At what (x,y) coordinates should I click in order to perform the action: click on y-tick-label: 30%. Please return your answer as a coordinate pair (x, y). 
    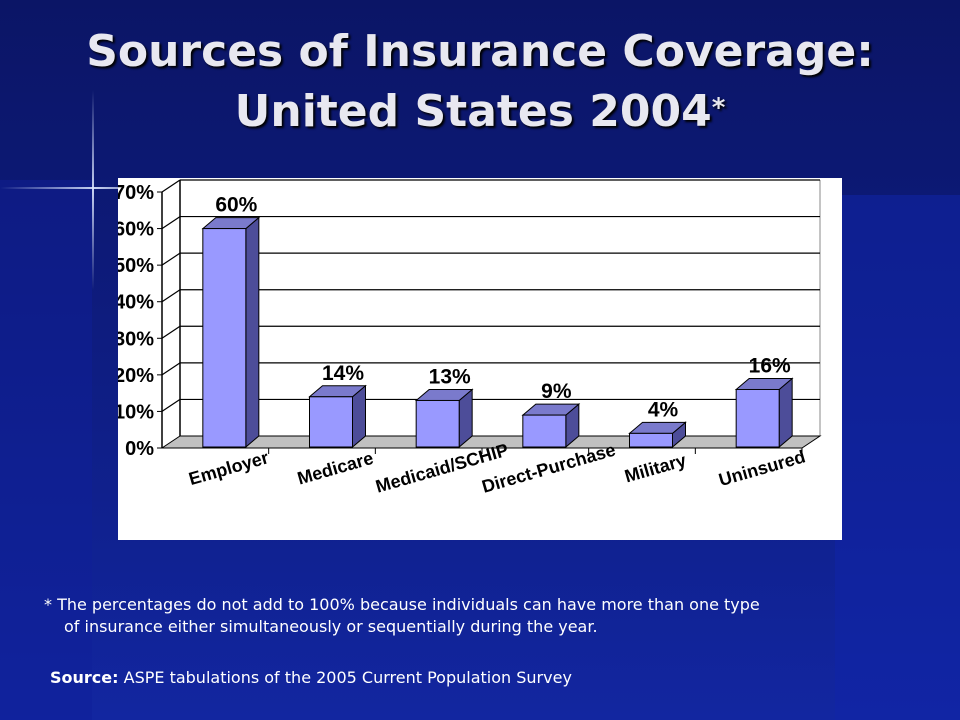
    Looking at the image, I should click on (136, 339).